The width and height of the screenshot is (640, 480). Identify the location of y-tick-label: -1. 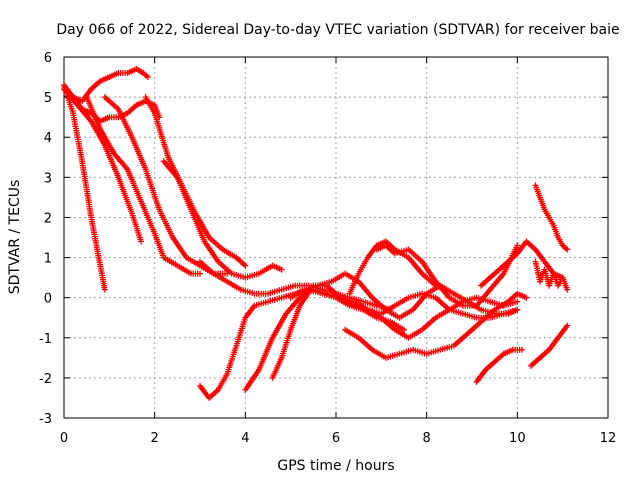
(45, 339).